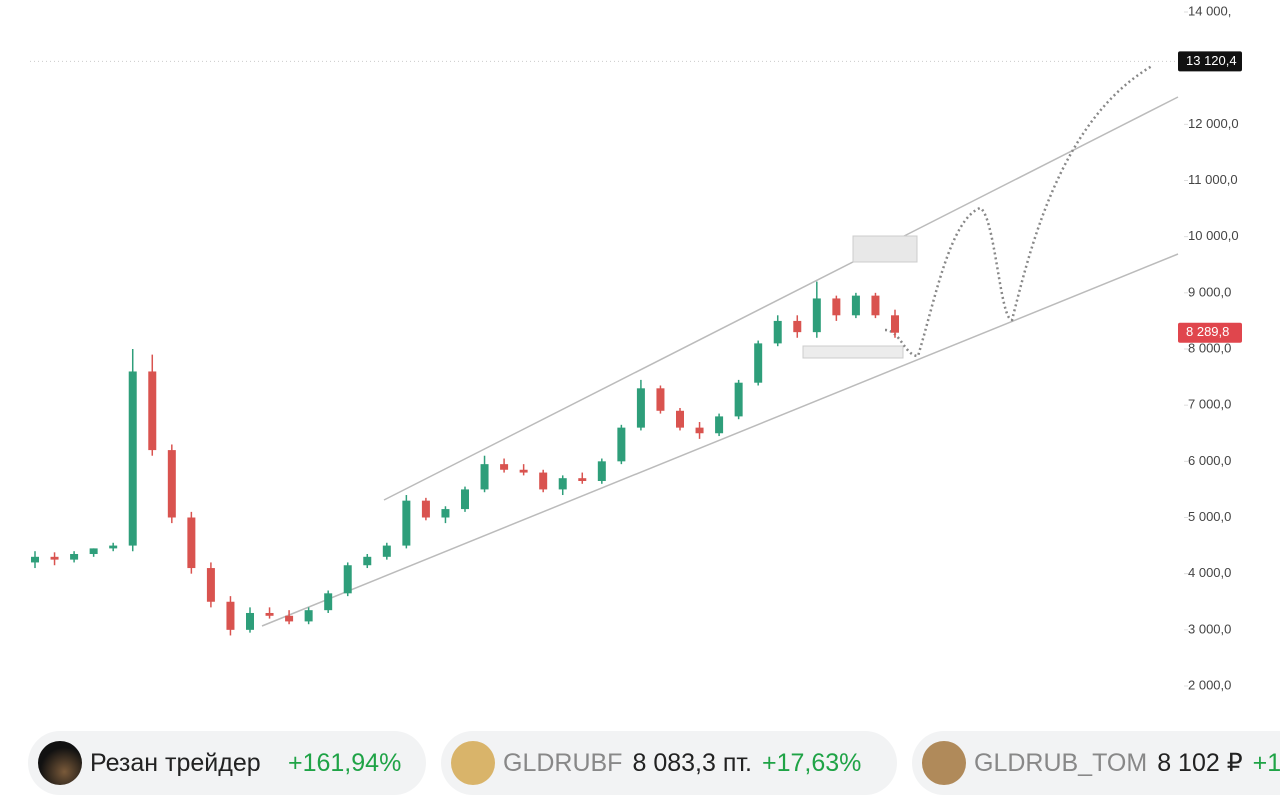  What do you see at coordinates (1213, 179) in the screenshot?
I see `y-tick-label: 11 000,0` at bounding box center [1213, 179].